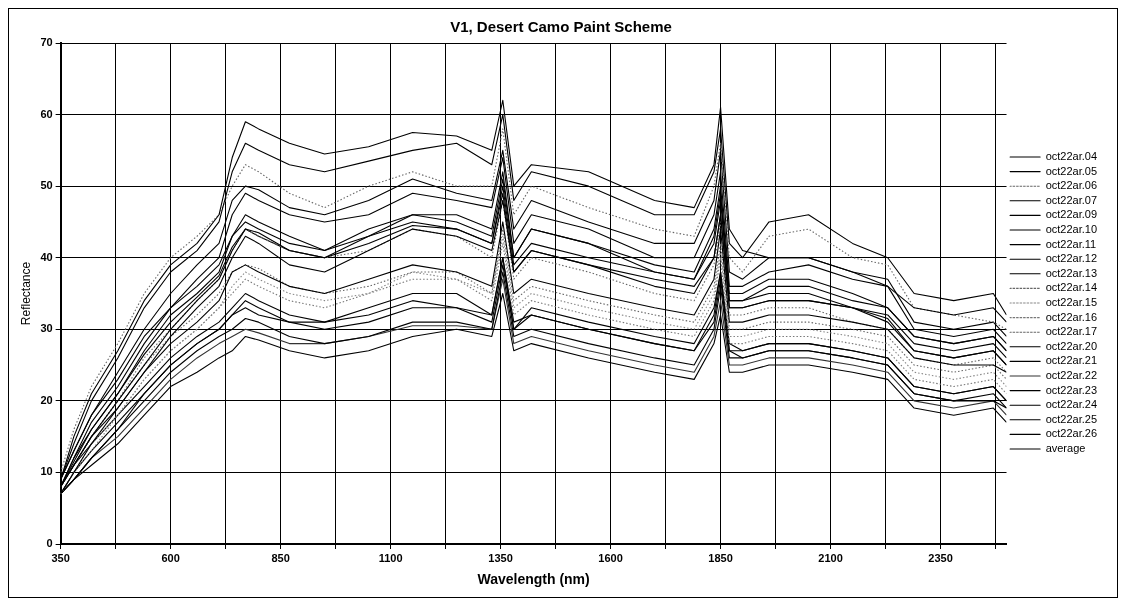  Describe the element at coordinates (1071, 433) in the screenshot. I see `legend-label: oct22ar.26` at that location.